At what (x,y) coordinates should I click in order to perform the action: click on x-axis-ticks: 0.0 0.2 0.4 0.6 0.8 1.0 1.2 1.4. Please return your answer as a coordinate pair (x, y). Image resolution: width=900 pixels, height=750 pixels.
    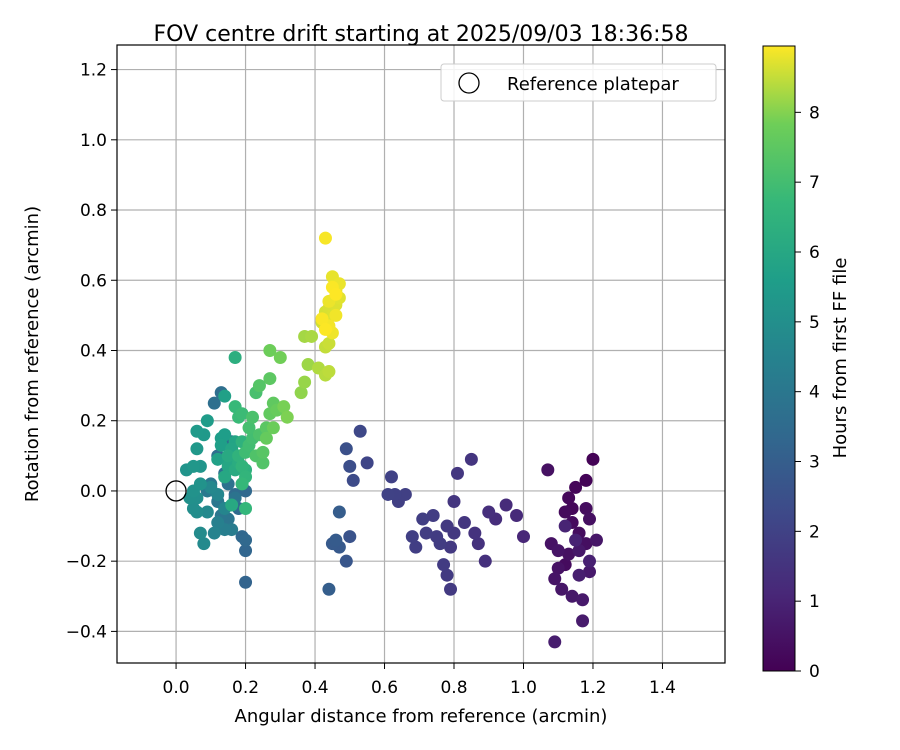
    Looking at the image, I should click on (419, 680).